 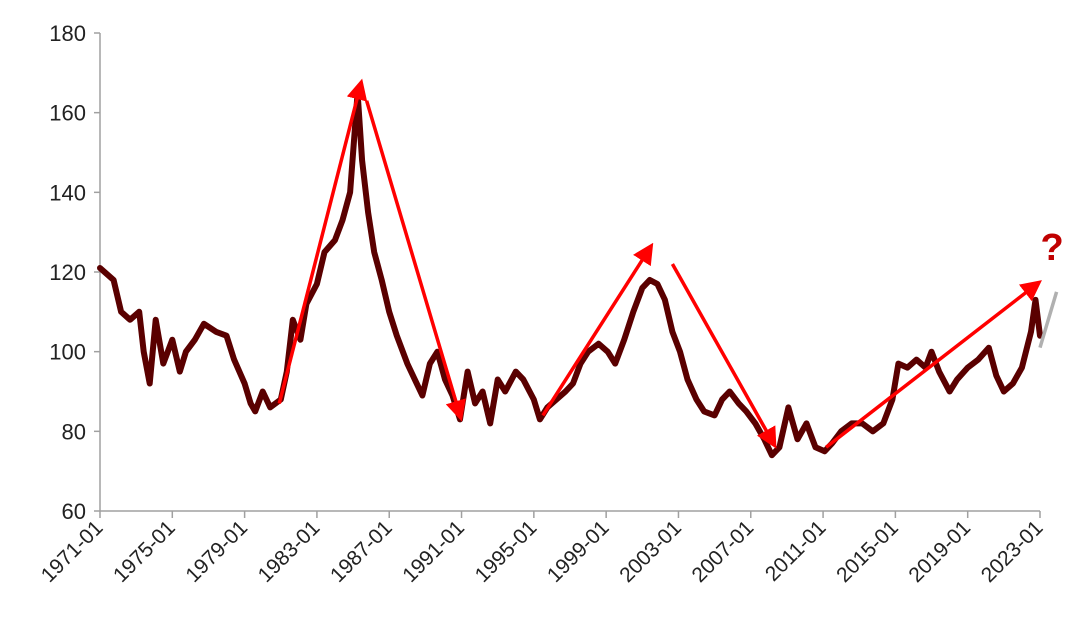 I want to click on x-tick-label: 1999-01, so click(x=578, y=551).